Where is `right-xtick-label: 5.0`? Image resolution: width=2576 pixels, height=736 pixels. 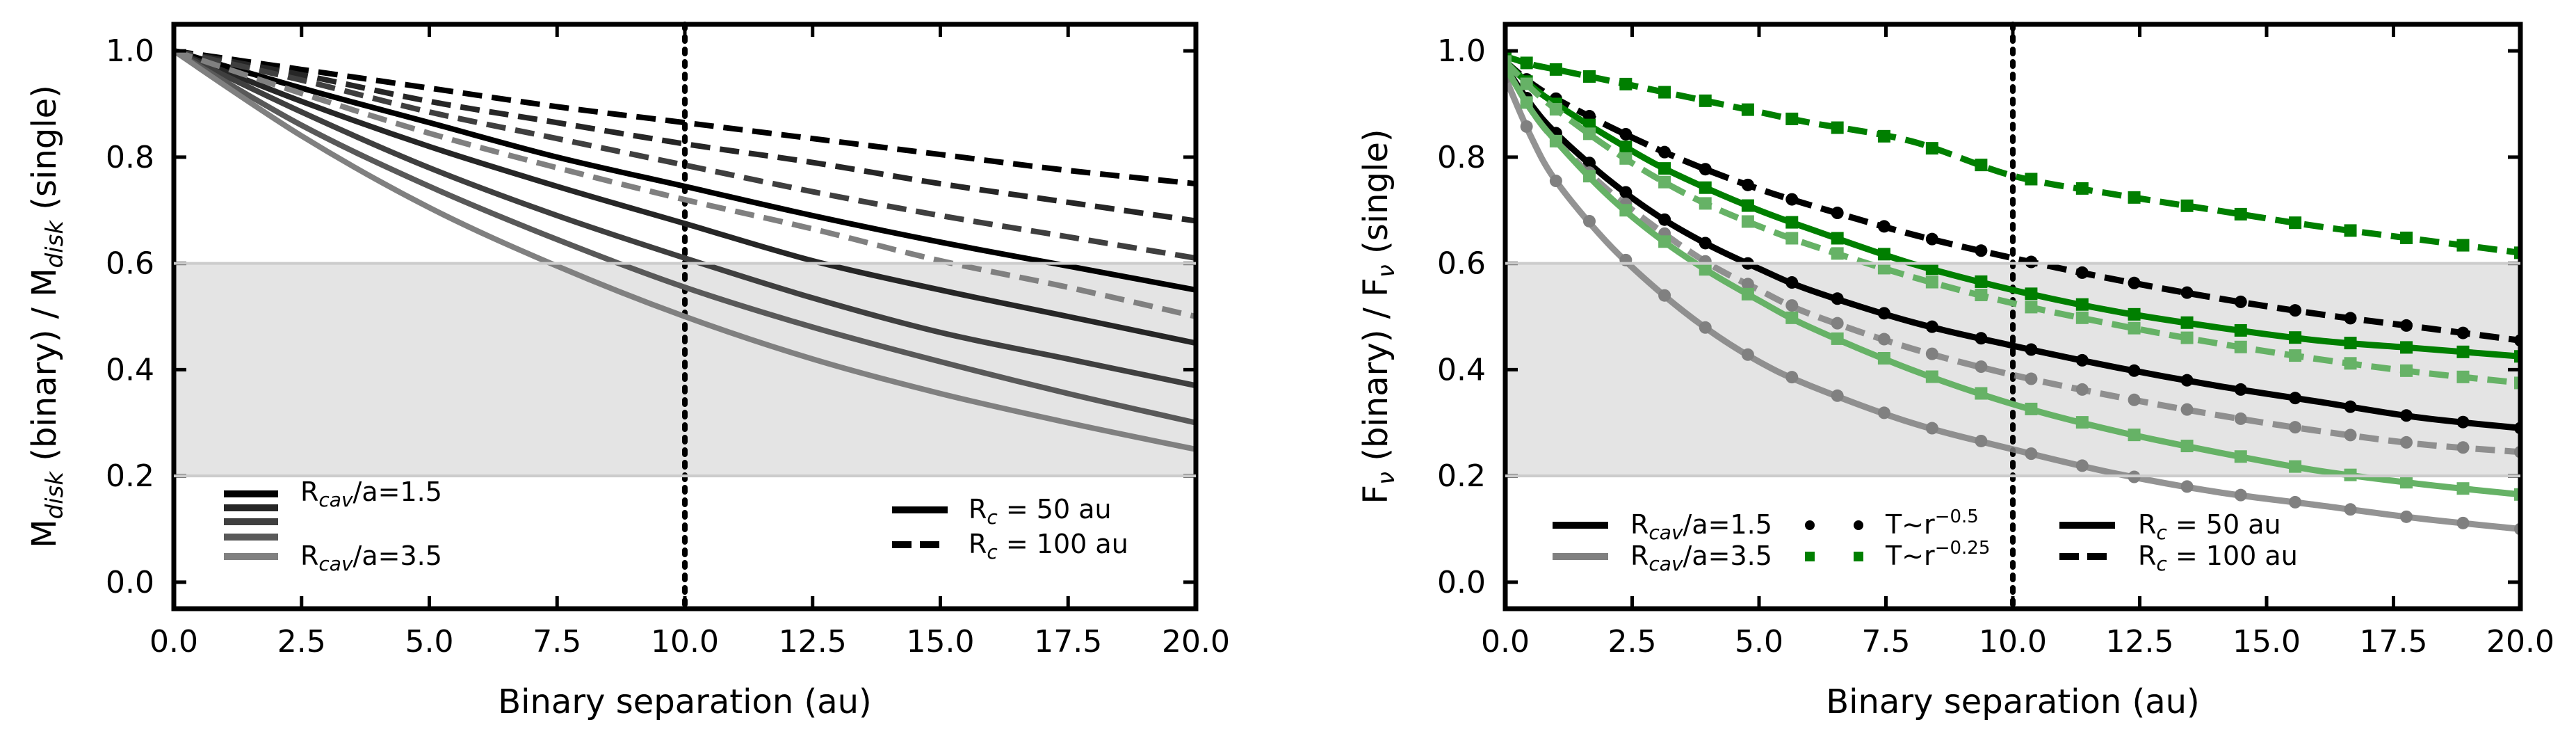
right-xtick-label: 5.0 is located at coordinates (1759, 641).